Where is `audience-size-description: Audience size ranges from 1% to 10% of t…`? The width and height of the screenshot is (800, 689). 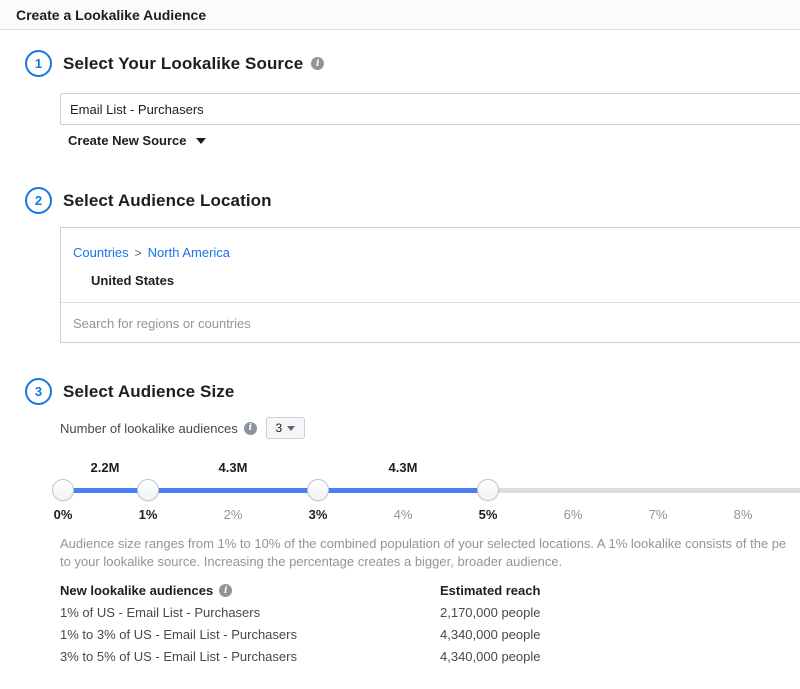 audience-size-description: Audience size ranges from 1% to 10% of t… is located at coordinates (423, 553).